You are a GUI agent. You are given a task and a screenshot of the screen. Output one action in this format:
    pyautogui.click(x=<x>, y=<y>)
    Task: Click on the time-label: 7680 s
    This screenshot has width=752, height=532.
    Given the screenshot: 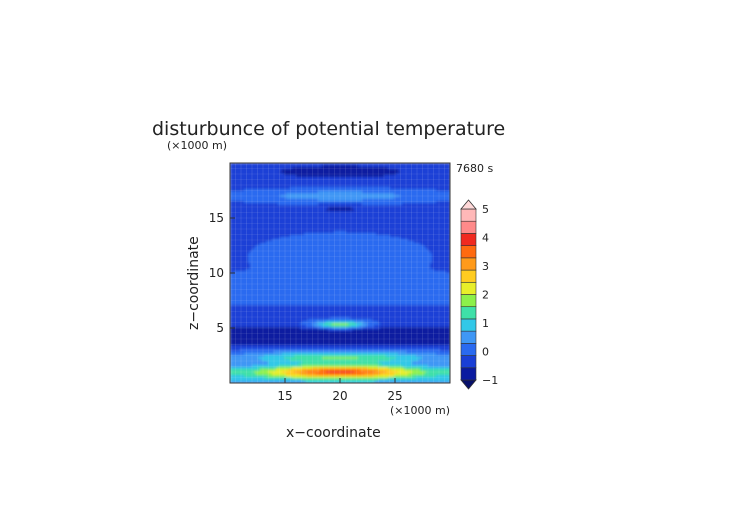 What is the action you would take?
    pyautogui.click(x=474, y=168)
    